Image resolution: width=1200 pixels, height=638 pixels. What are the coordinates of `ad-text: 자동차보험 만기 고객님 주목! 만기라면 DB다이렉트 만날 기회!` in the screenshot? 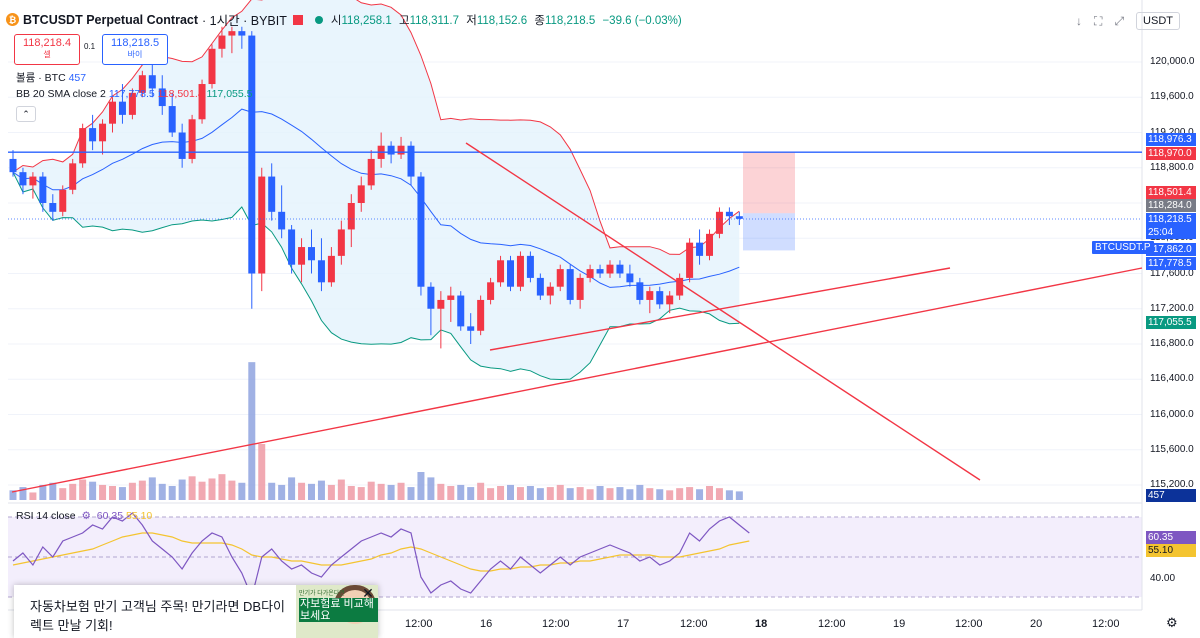 It's located at (158, 616).